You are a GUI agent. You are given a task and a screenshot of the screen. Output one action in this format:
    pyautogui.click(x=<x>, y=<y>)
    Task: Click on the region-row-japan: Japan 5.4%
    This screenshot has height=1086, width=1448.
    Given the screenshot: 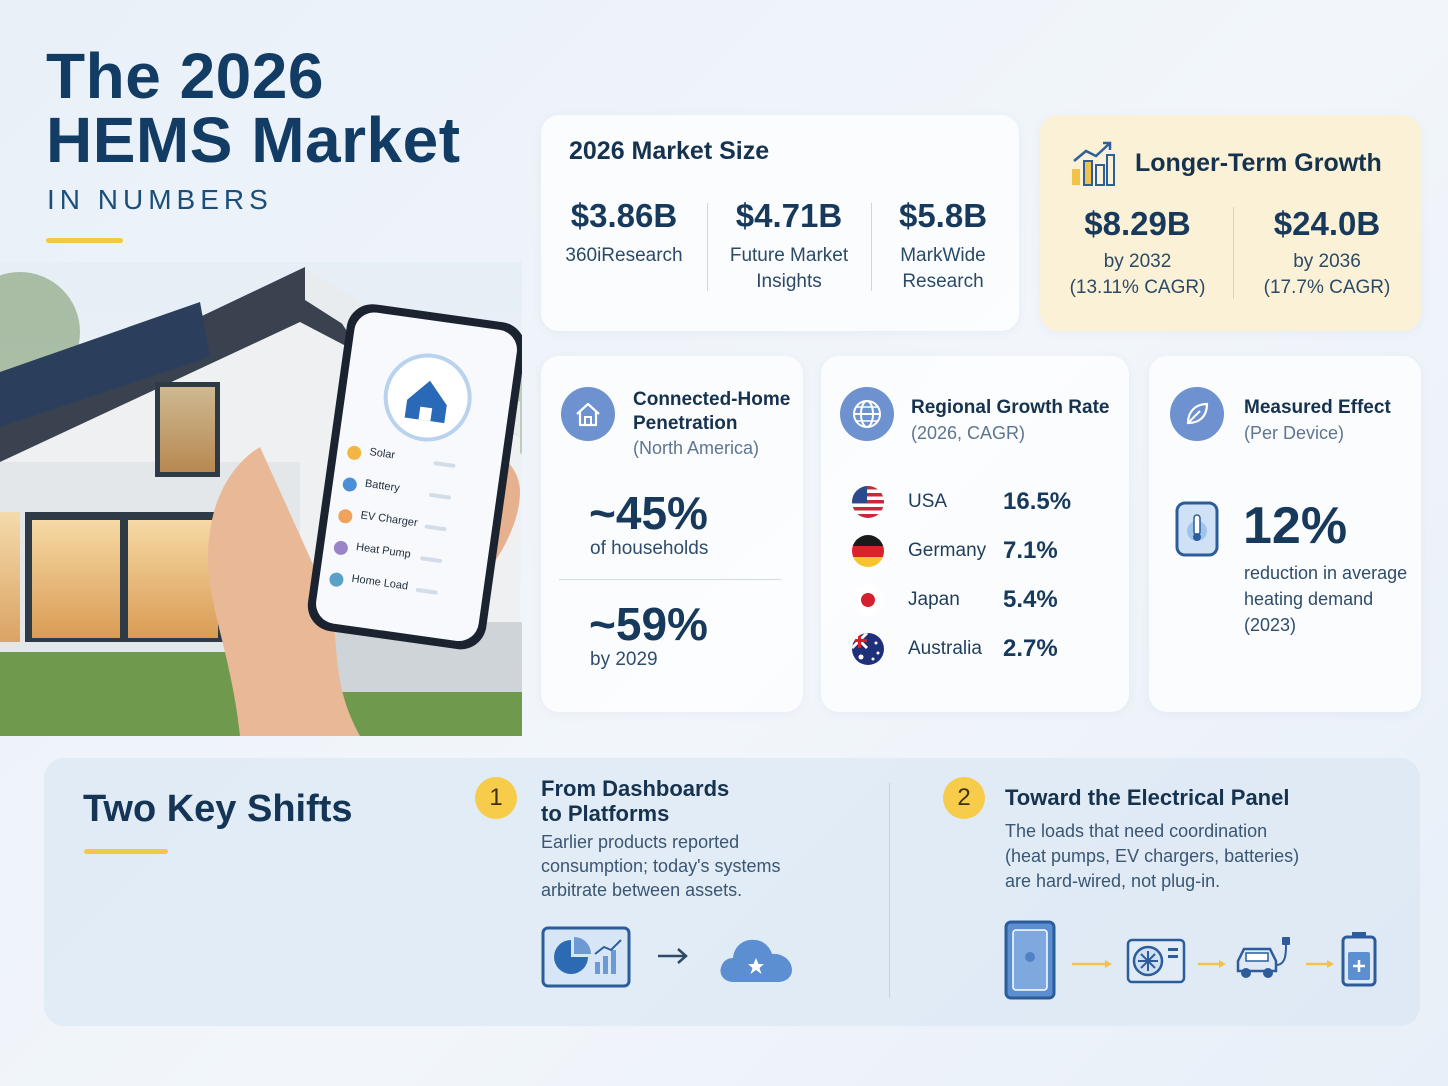 What is the action you would take?
    pyautogui.click(x=987, y=599)
    